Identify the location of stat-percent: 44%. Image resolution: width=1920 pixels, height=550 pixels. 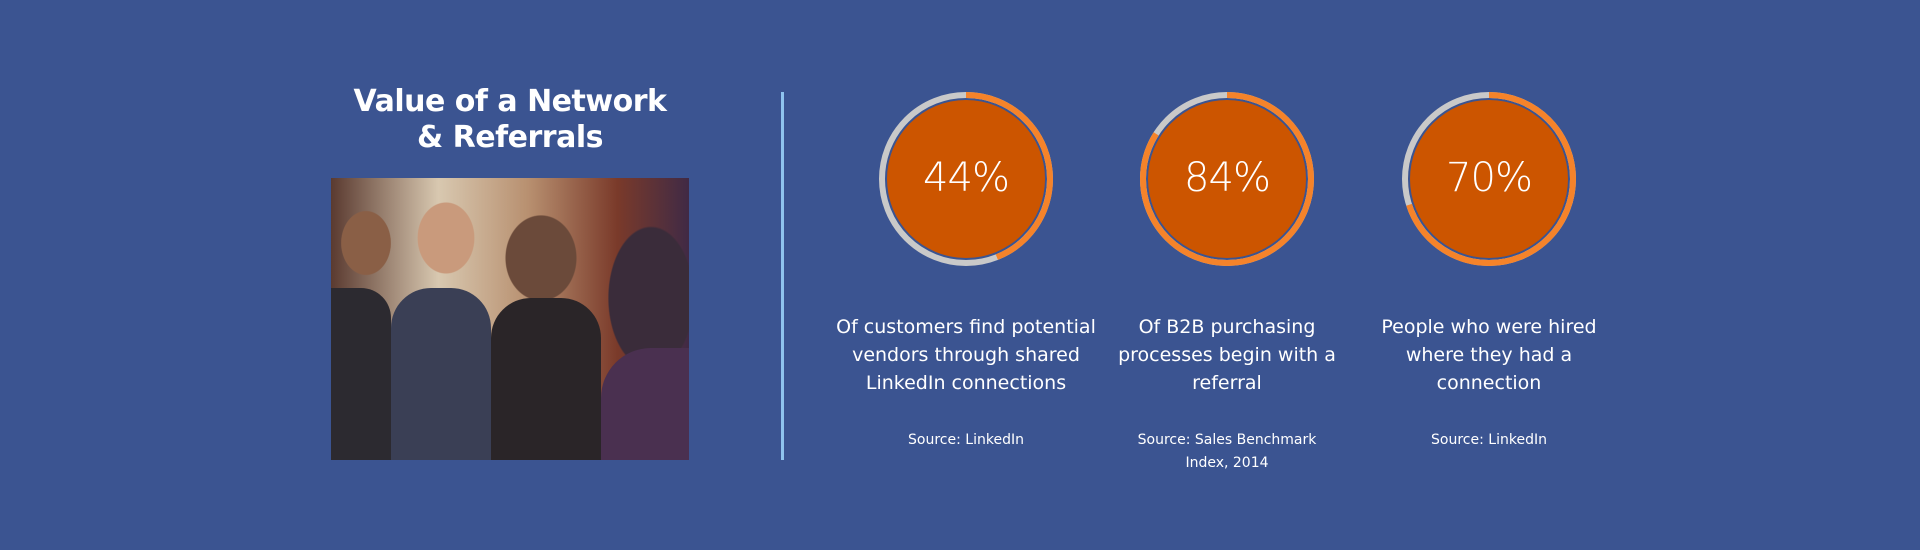
(966, 178).